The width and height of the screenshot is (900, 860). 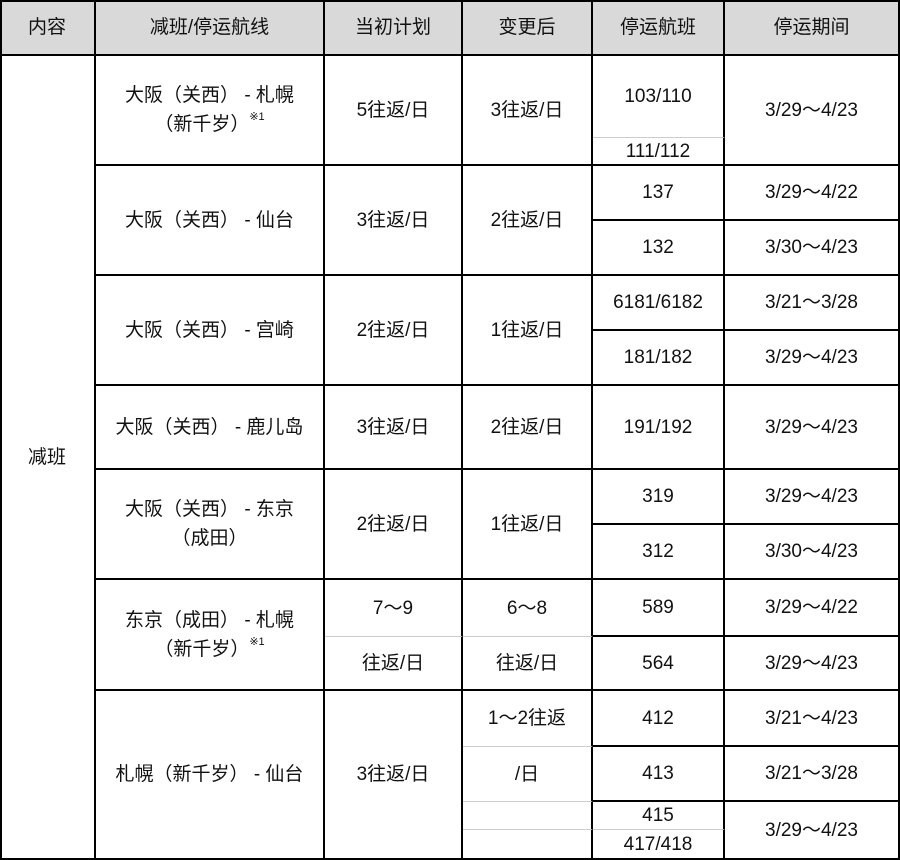 I want to click on flight-cell: 415, so click(x=659, y=816).